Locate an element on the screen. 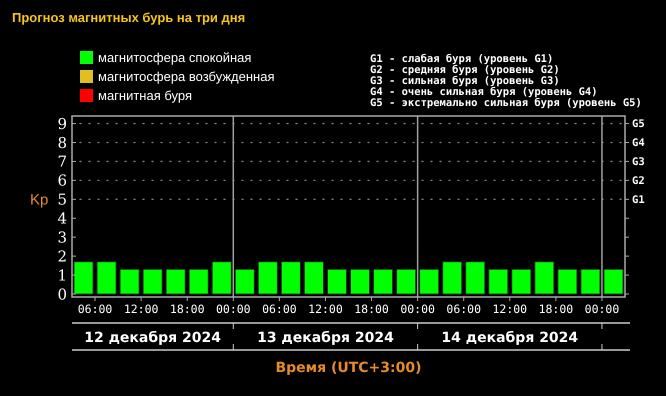  text: 14 декабря 2024 is located at coordinates (509, 338).